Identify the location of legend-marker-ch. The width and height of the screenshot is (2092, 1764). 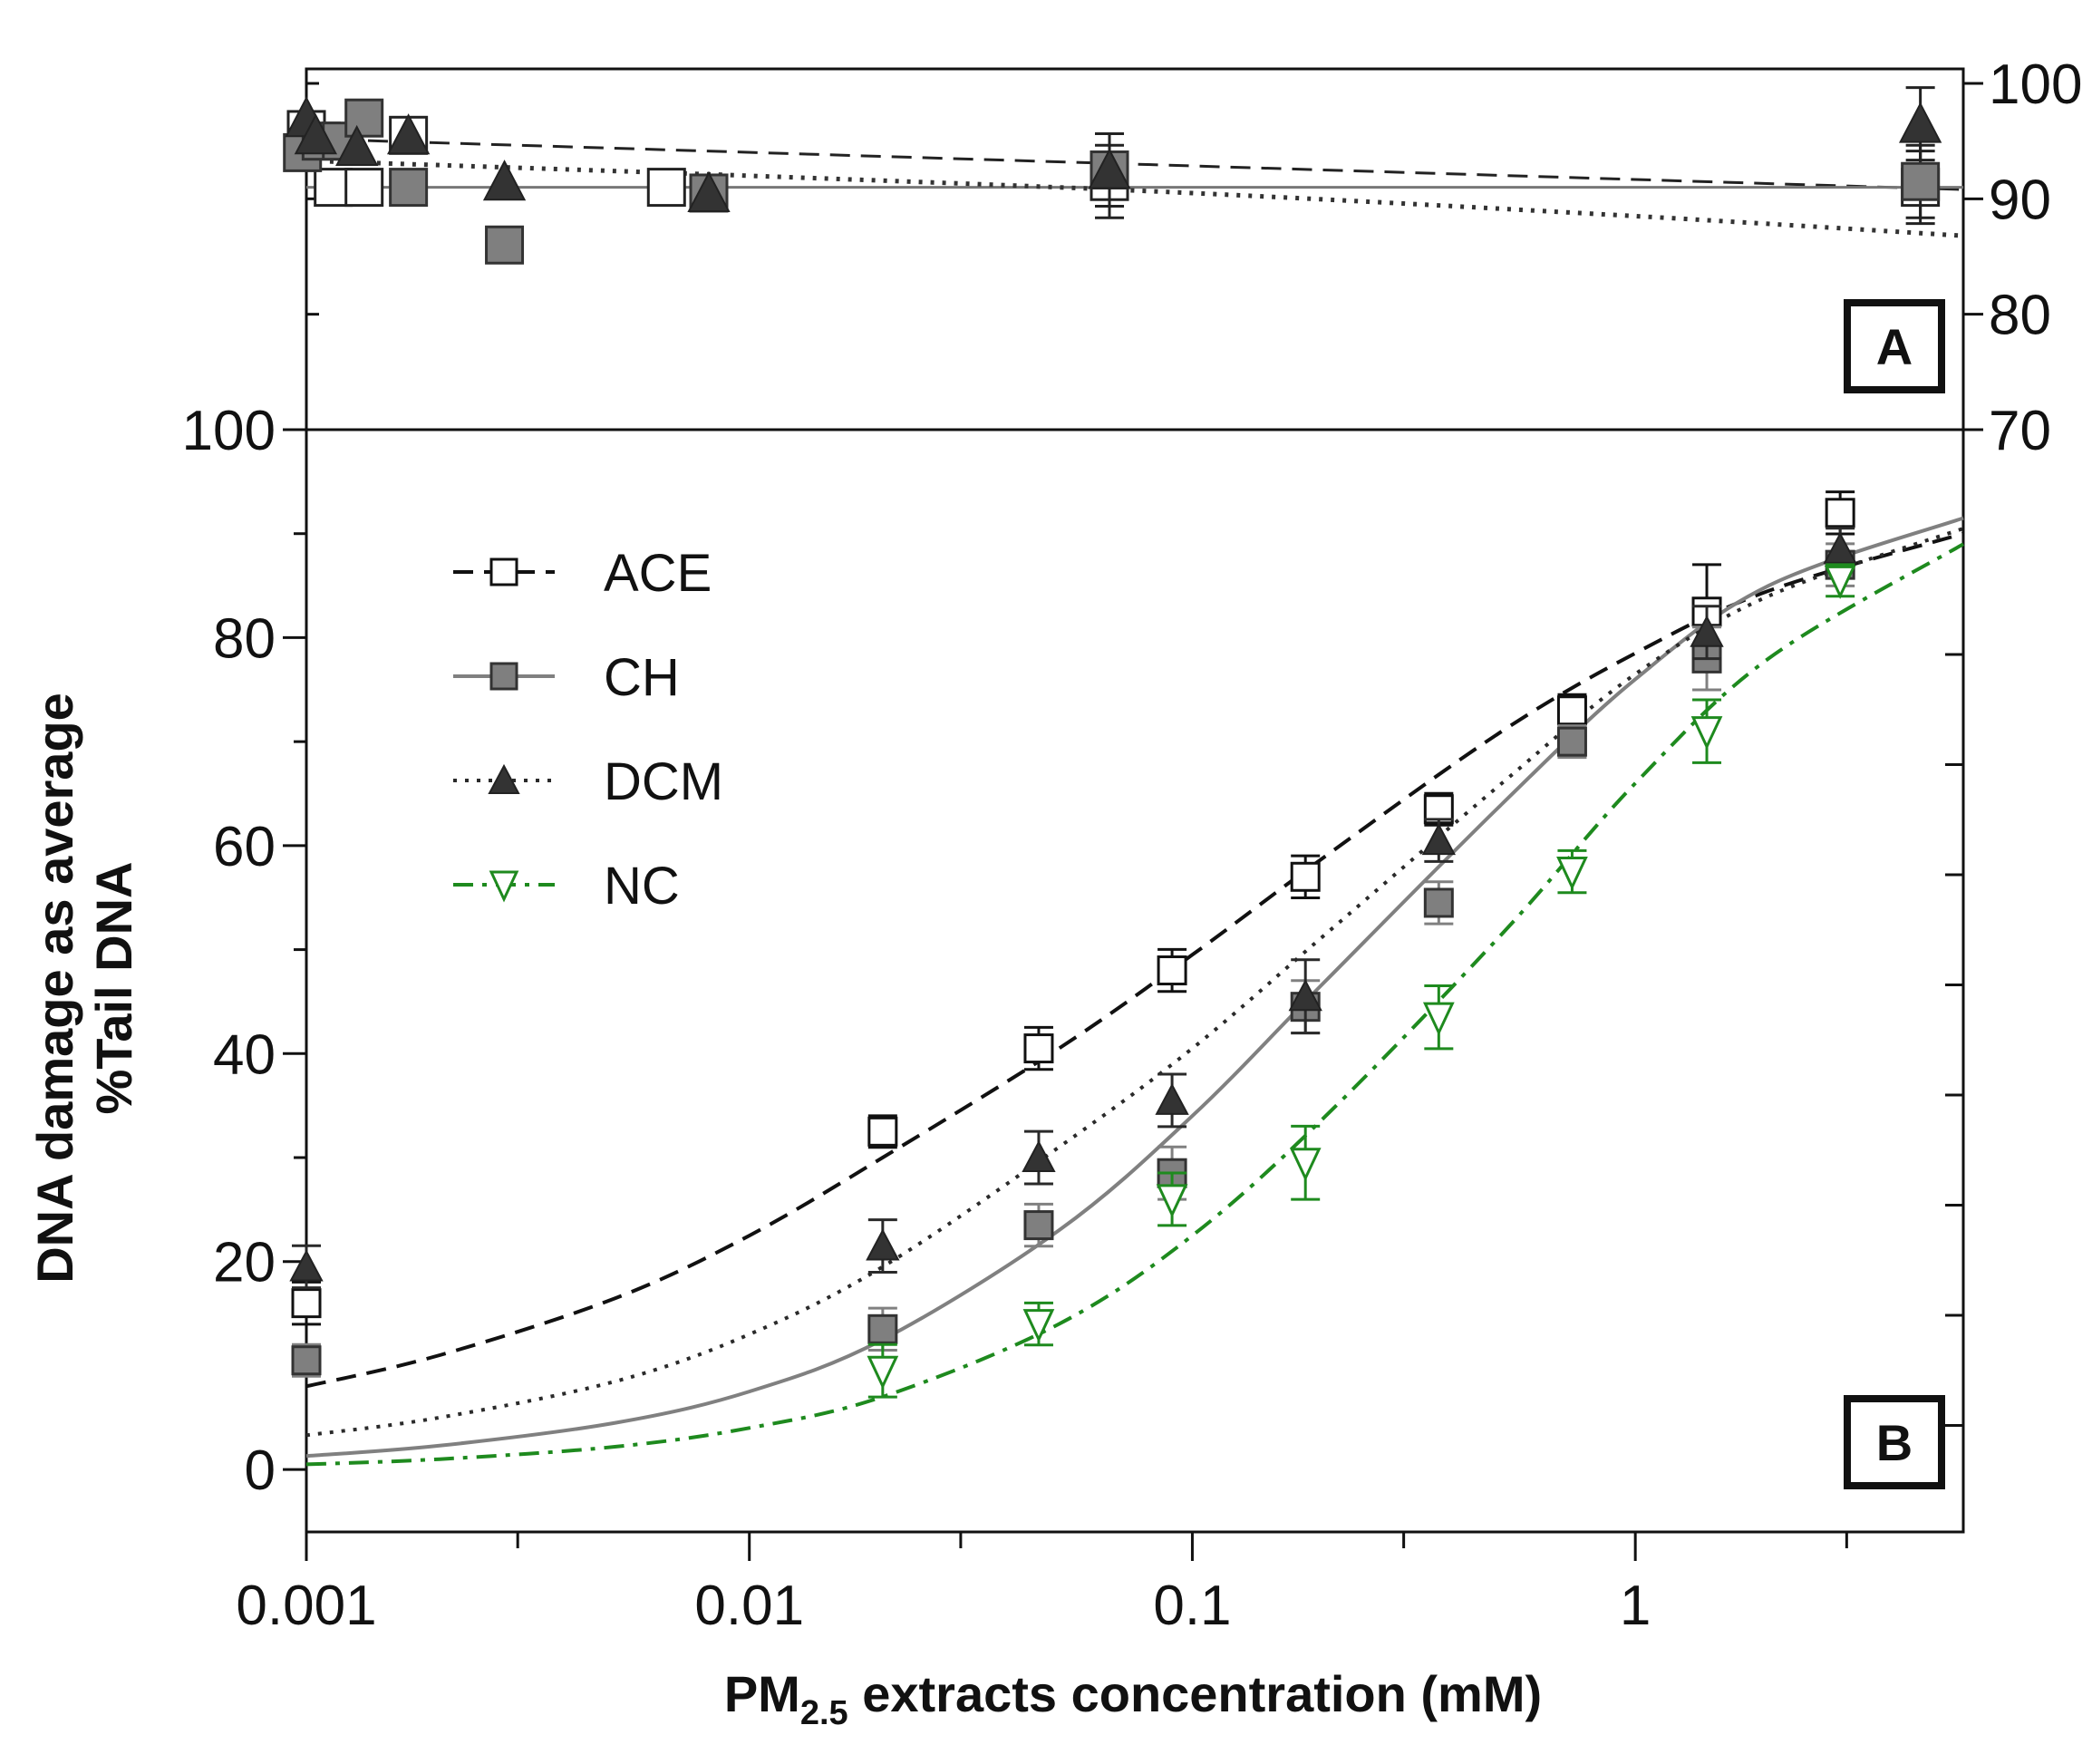
(503, 677).